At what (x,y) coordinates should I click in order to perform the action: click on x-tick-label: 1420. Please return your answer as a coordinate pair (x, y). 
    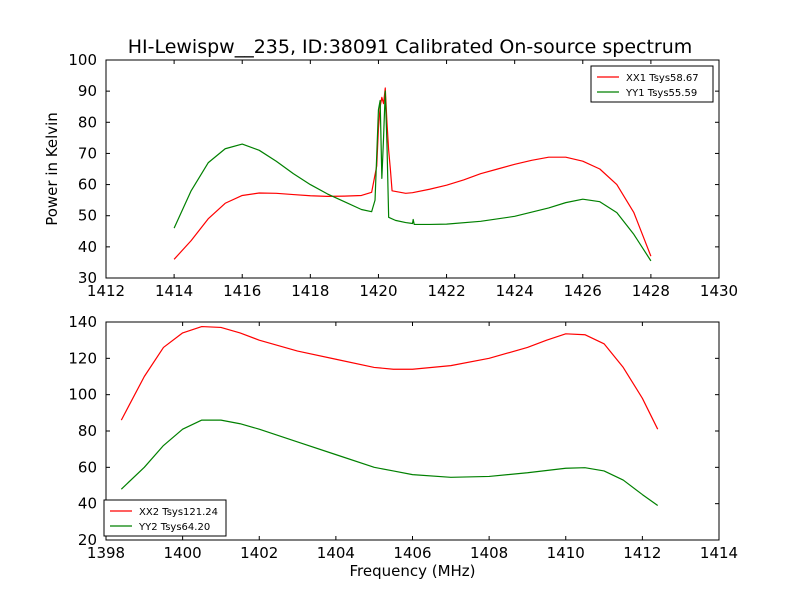
    Looking at the image, I should click on (378, 291).